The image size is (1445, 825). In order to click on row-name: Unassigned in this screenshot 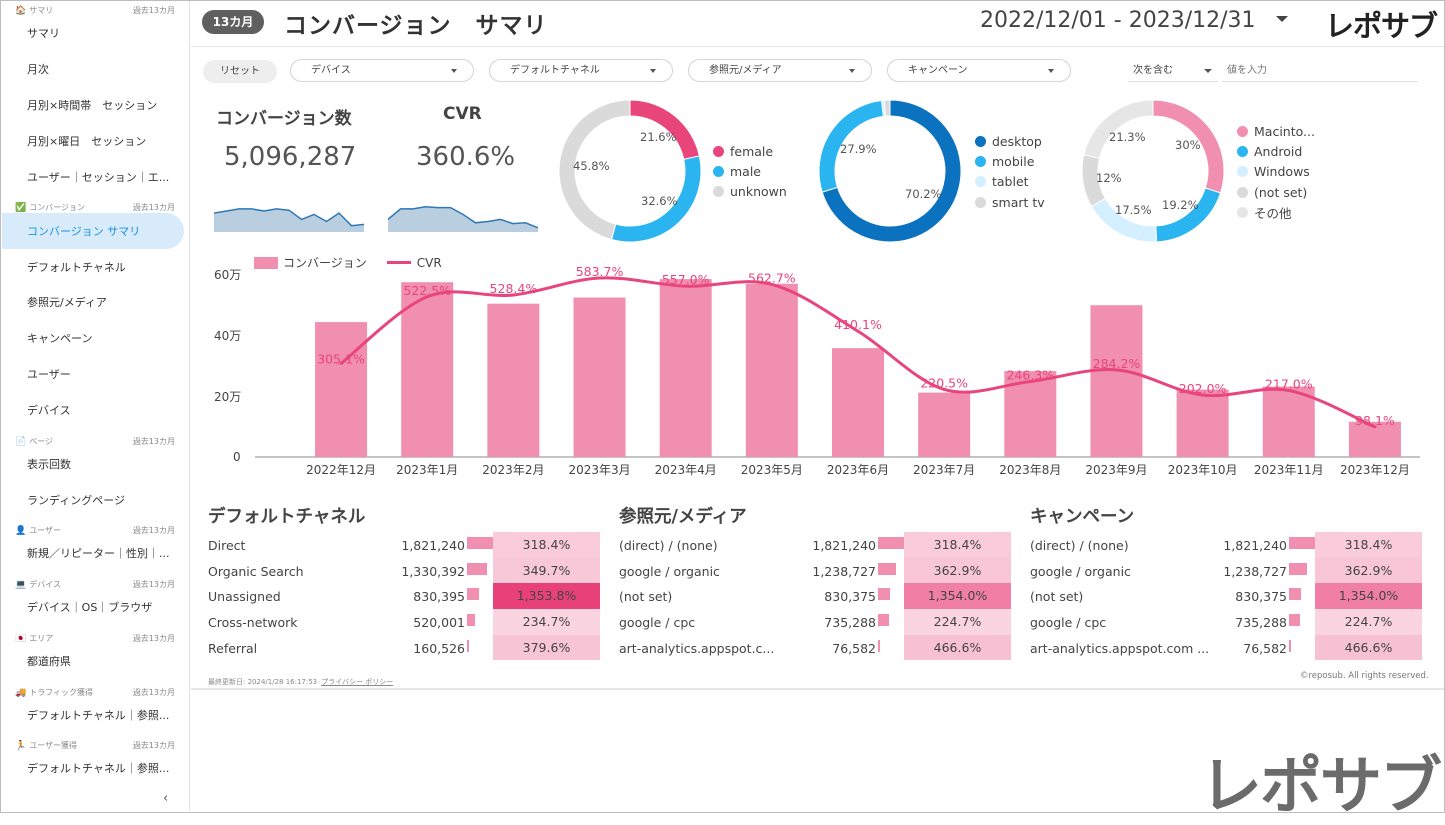, I will do `click(244, 597)`.